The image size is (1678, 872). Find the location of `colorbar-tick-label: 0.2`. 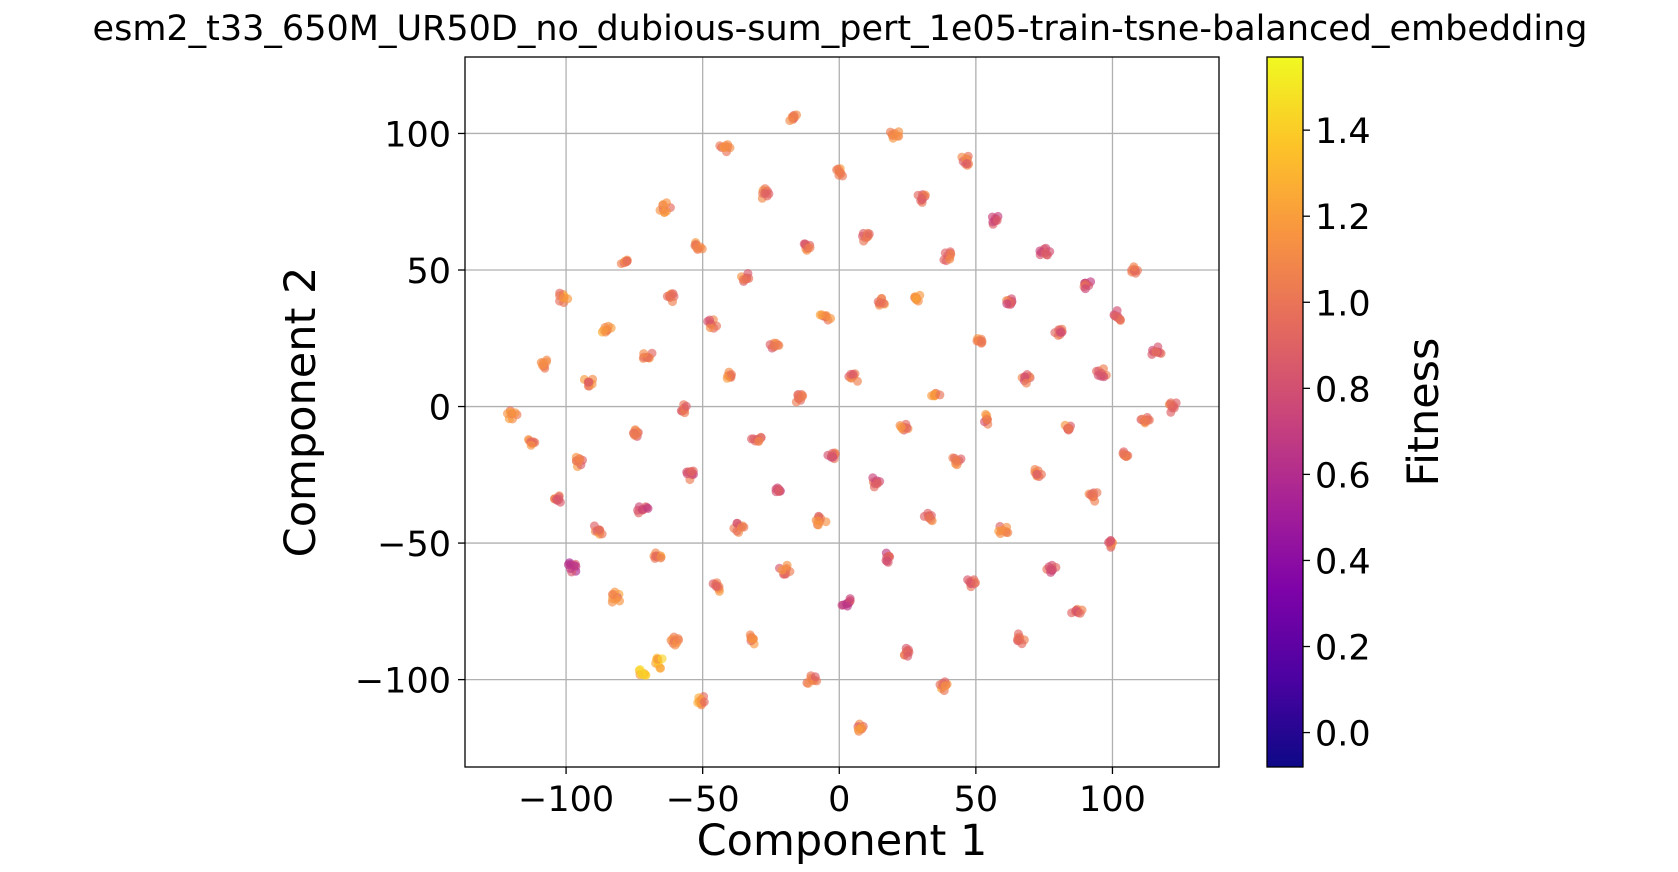

colorbar-tick-label: 0.2 is located at coordinates (1343, 649).